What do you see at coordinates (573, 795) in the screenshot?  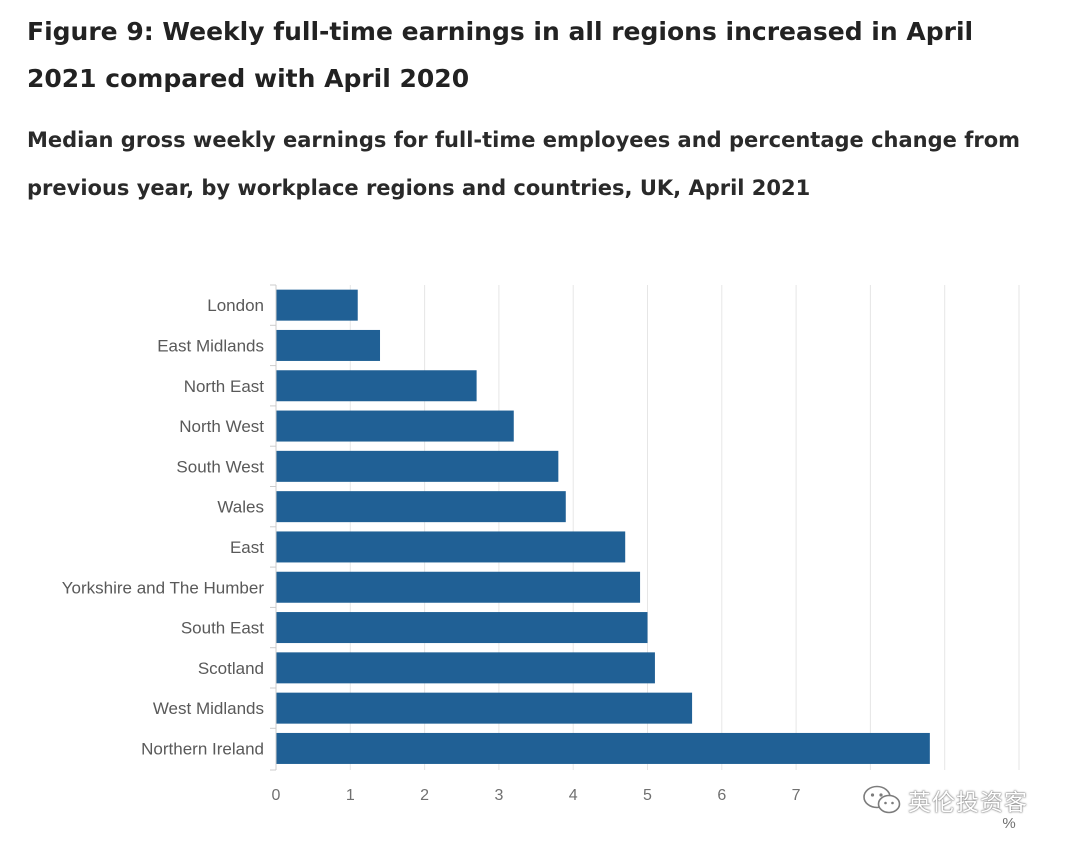 I see `x-tick-label: 4` at bounding box center [573, 795].